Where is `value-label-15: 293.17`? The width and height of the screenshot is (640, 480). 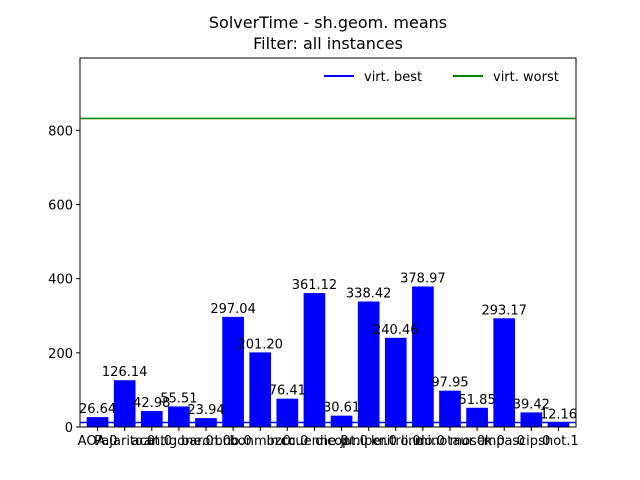
value-label-15: 293.17 is located at coordinates (504, 310).